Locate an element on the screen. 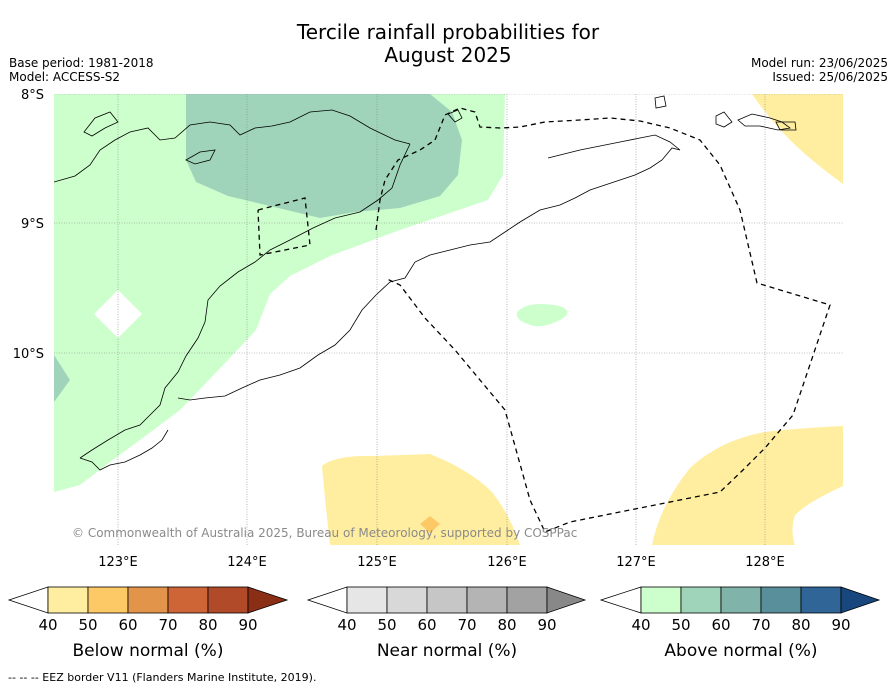 Image resolution: width=896 pixels, height=690 pixels. below-normal-50-south is located at coordinates (421, 499).